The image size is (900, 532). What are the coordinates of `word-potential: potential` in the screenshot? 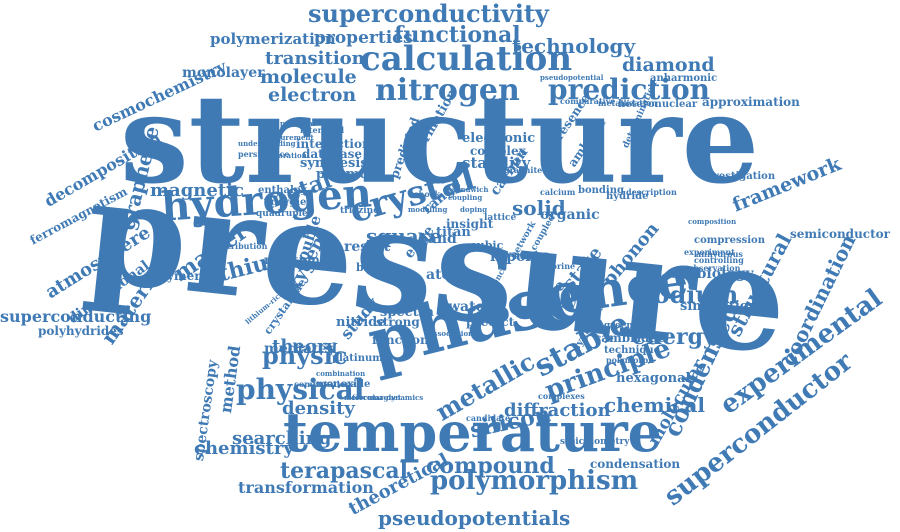 It's located at (298, 123).